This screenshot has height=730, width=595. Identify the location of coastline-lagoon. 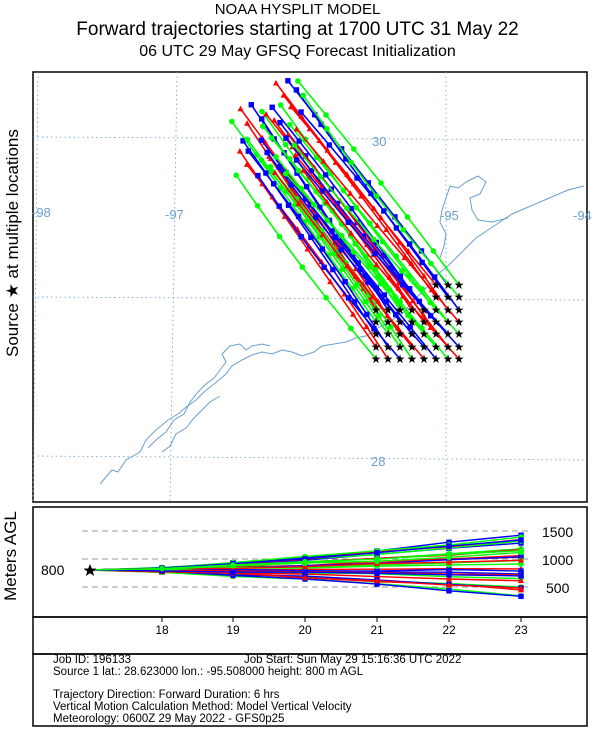
(209, 396).